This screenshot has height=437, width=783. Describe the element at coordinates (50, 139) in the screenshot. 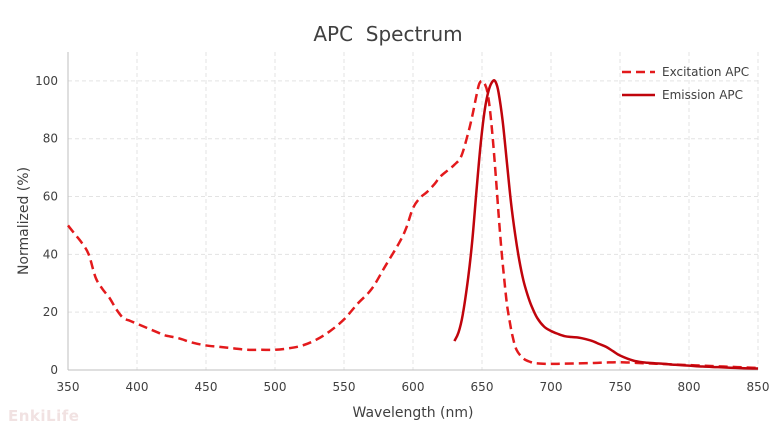

I see `y-tick-label: 80` at that location.